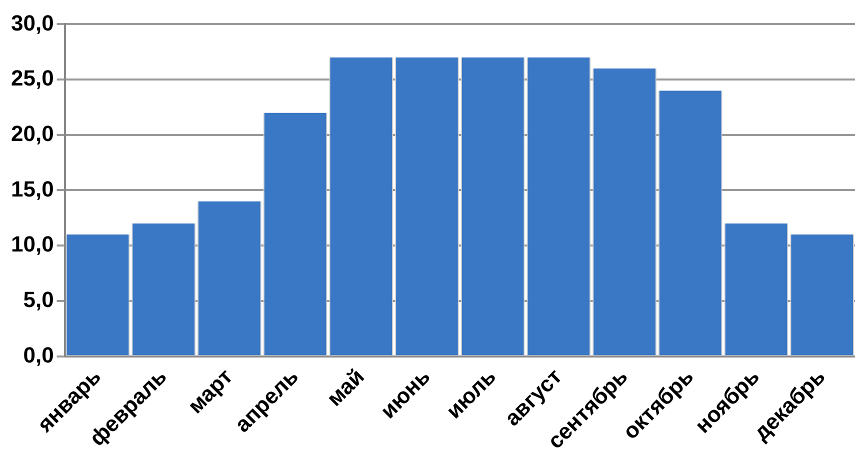  Describe the element at coordinates (32, 189) in the screenshot. I see `y-tick-label: 15,0` at that location.